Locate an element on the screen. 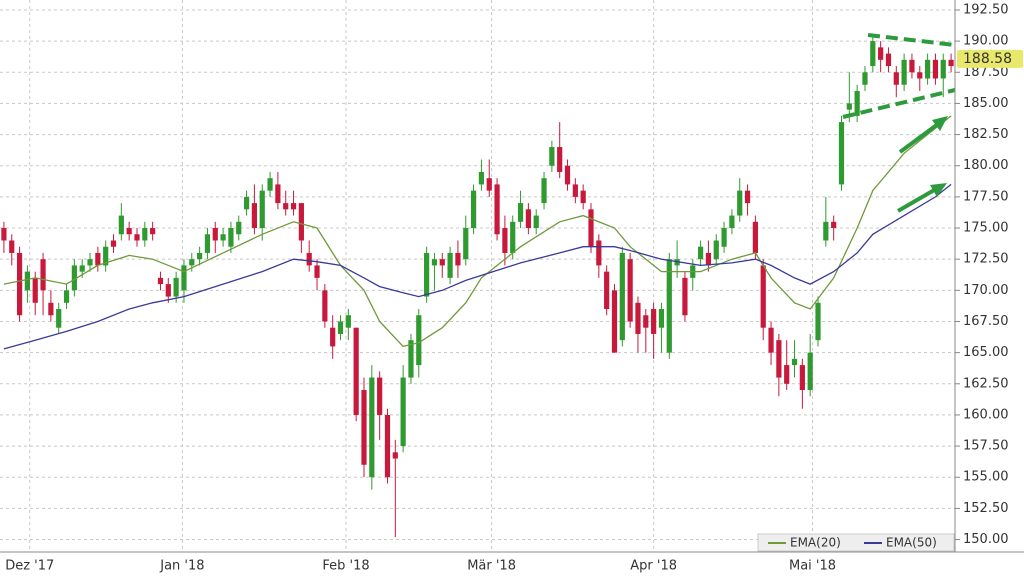  x-tick-label: Mai '18 is located at coordinates (812, 566).